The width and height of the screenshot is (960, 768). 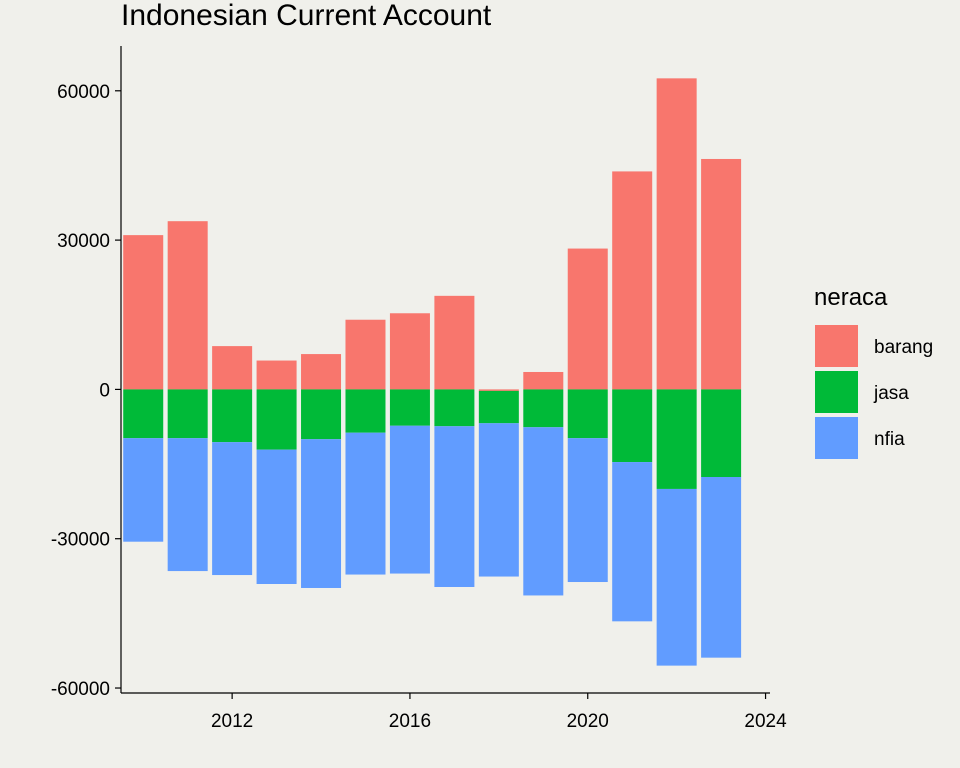 I want to click on bar-jasa-2019, so click(x=543, y=408).